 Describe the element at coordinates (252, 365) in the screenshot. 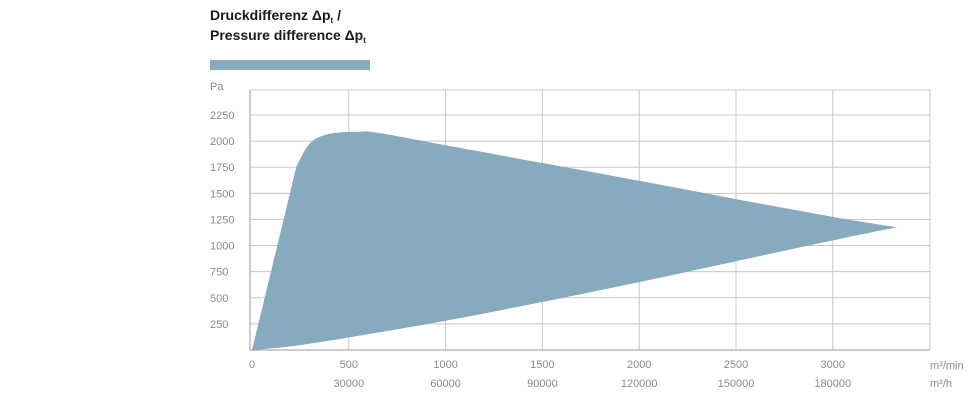

I see `x-tick-label-primary: 0` at that location.